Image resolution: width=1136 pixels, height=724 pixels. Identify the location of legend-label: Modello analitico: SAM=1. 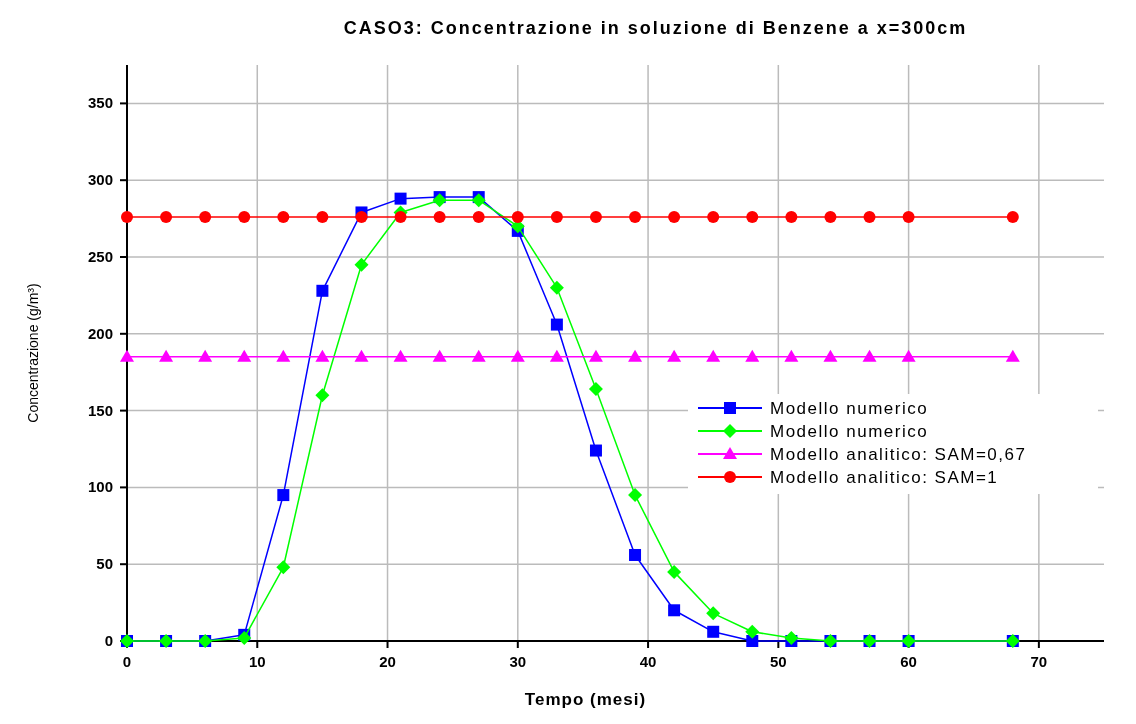
(884, 477).